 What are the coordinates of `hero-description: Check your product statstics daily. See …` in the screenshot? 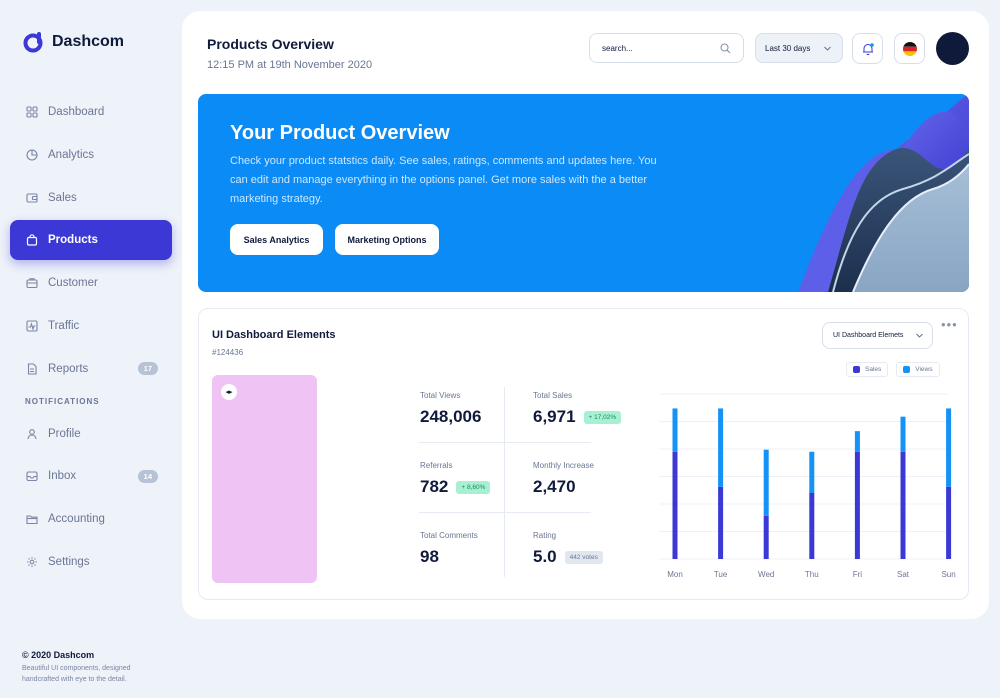 It's located at (443, 180).